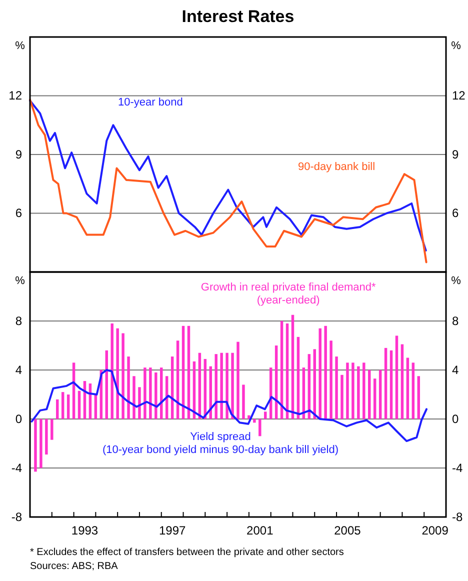  I want to click on line-series, so click(229, 405).